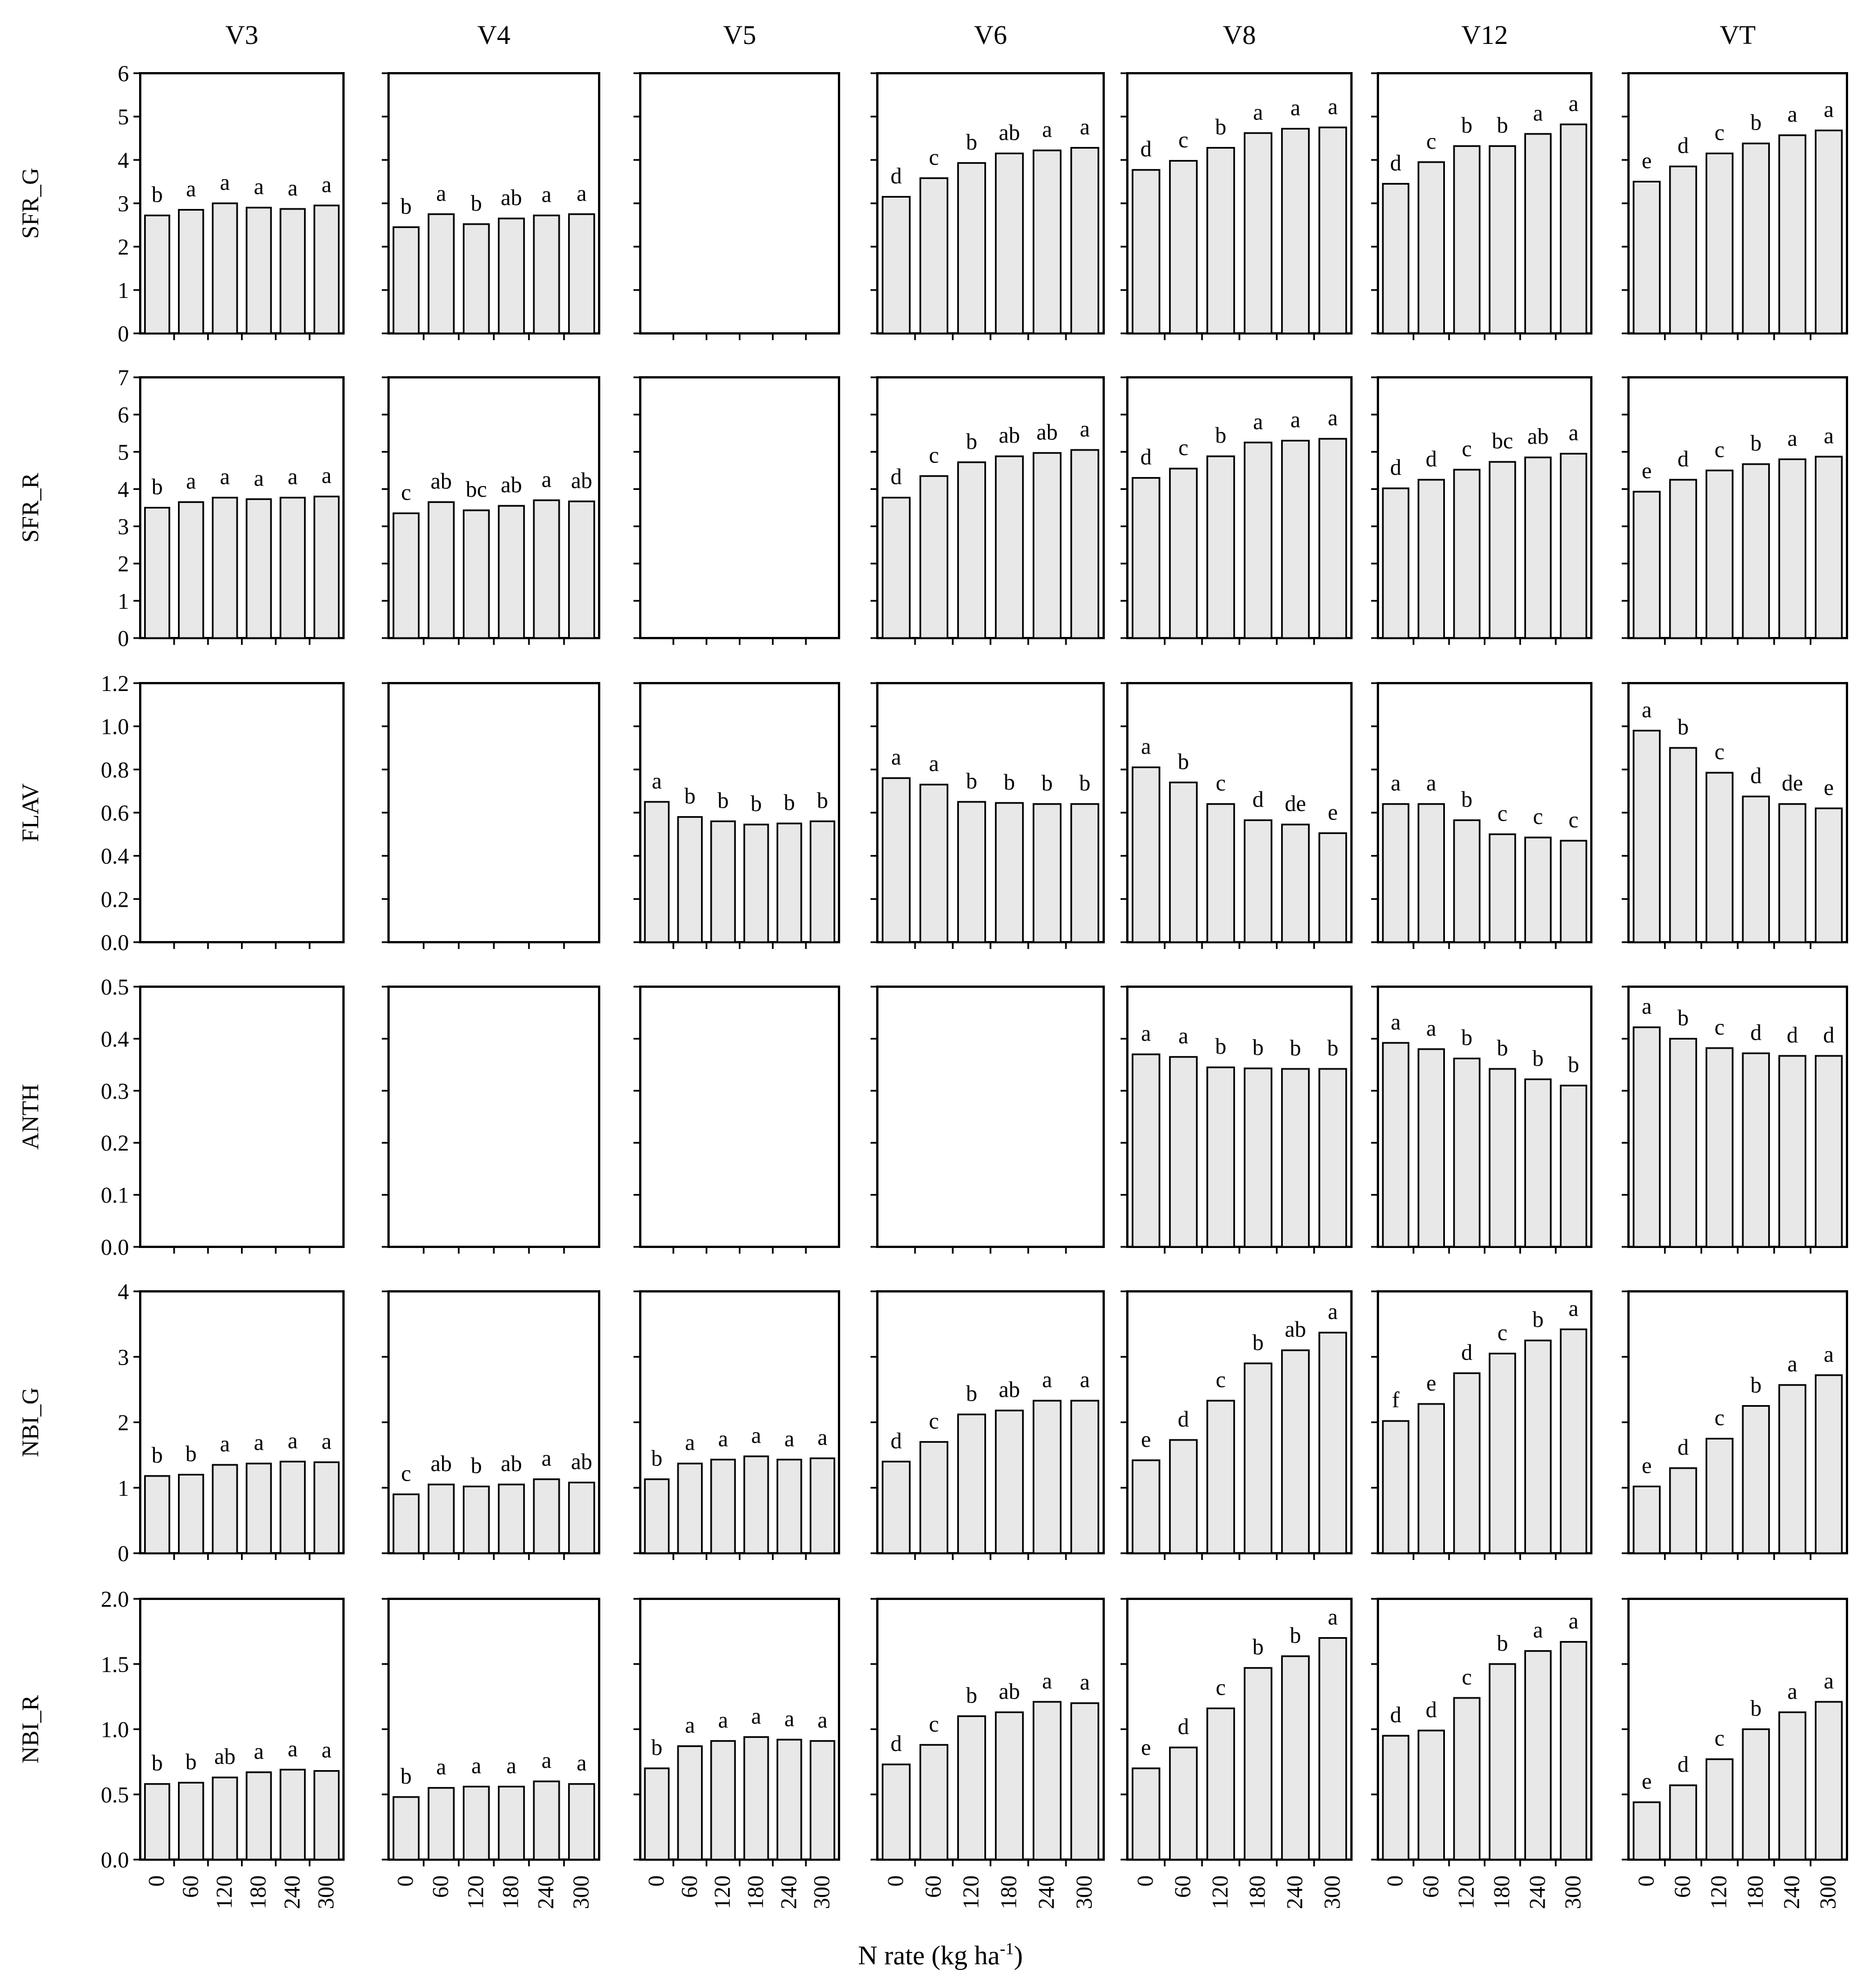  Describe the element at coordinates (581, 480) in the screenshot. I see `significance-letter: ab` at that location.